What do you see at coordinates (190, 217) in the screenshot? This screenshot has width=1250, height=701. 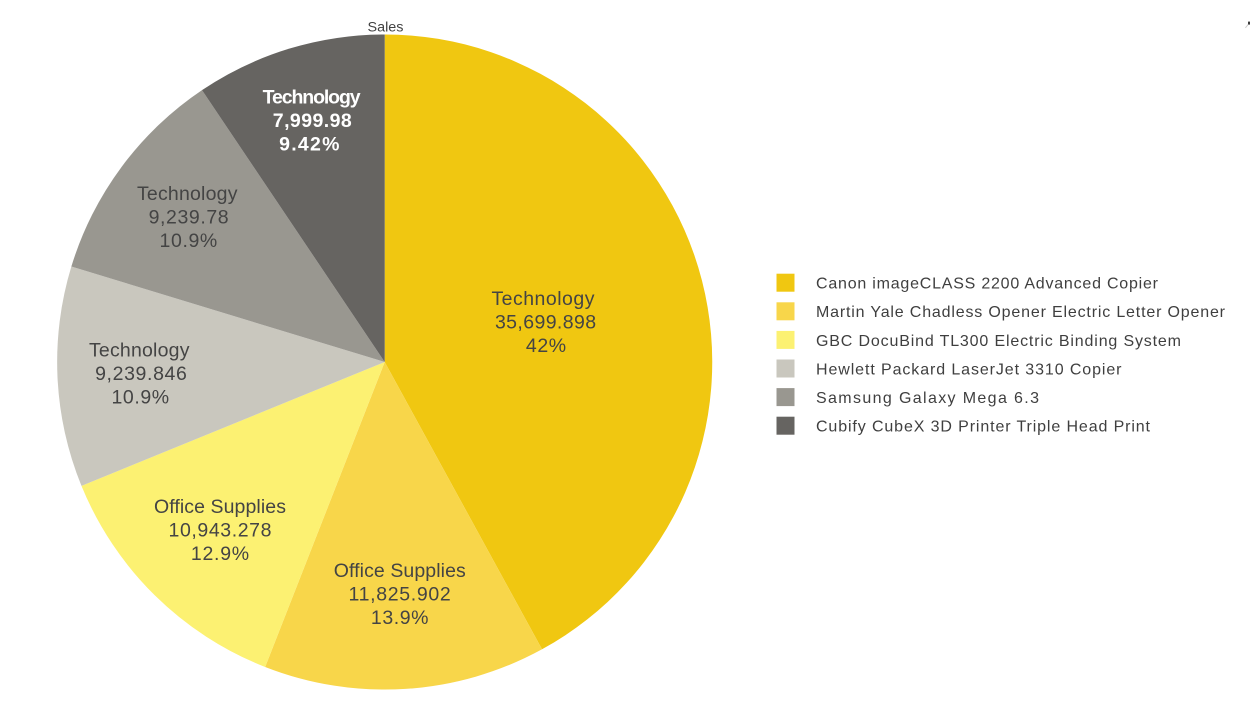 I see `svg-text: Technology 9,239.78 10.9%` at bounding box center [190, 217].